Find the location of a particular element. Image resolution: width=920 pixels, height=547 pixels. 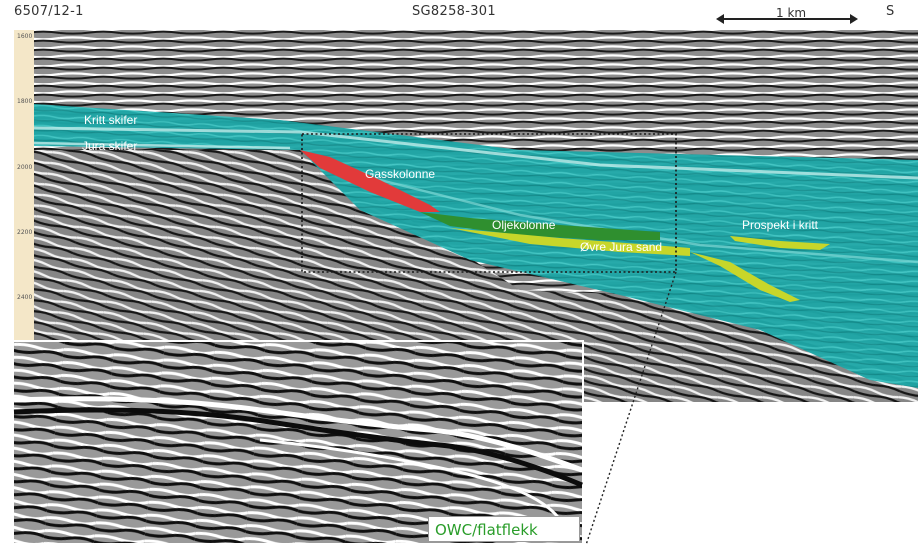

inset-reflector-bright is located at coordinates (298, 434).